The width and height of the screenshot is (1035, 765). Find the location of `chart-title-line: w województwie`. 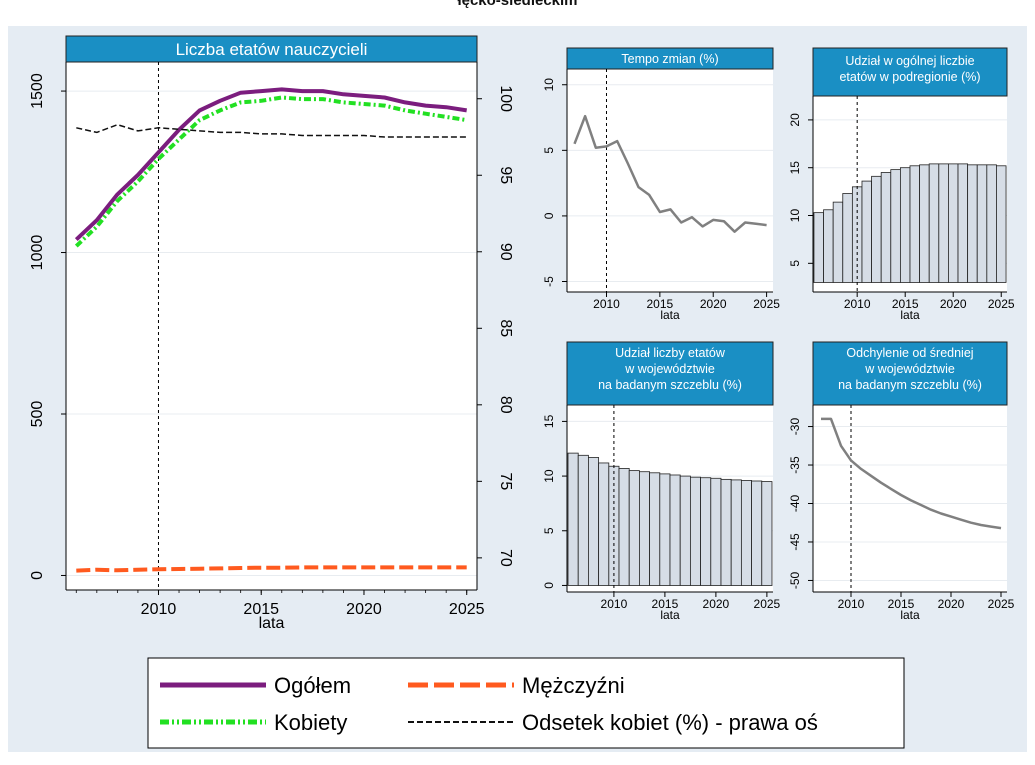

chart-title-line: w województwie is located at coordinates (669, 369).